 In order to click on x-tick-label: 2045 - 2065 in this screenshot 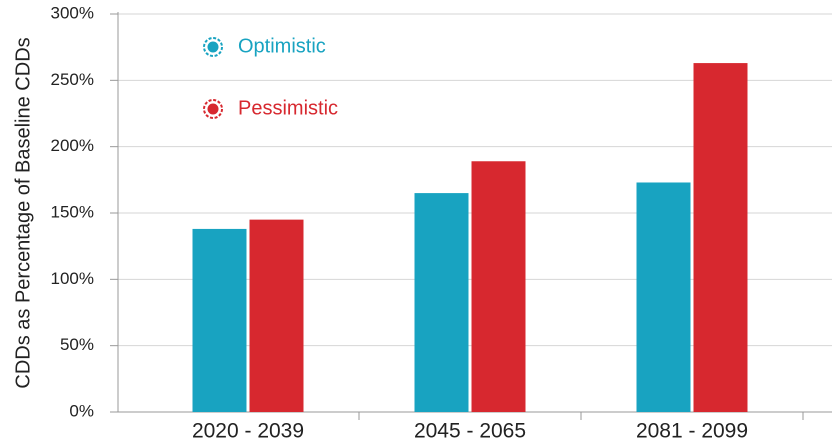, I will do `click(470, 431)`.